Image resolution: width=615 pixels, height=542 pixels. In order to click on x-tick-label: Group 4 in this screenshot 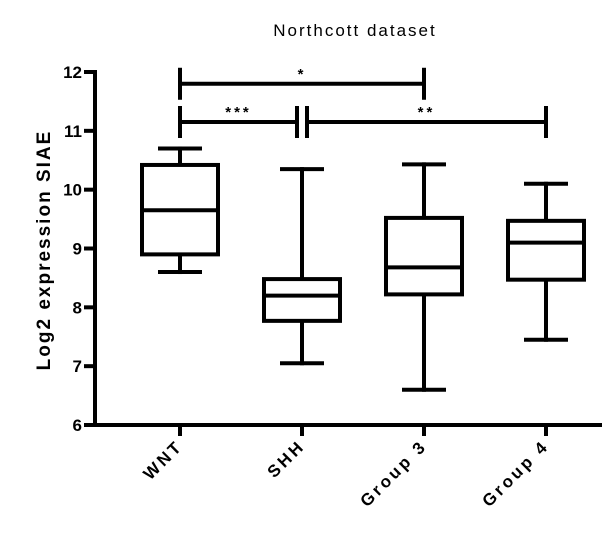, I will do `click(515, 473)`.